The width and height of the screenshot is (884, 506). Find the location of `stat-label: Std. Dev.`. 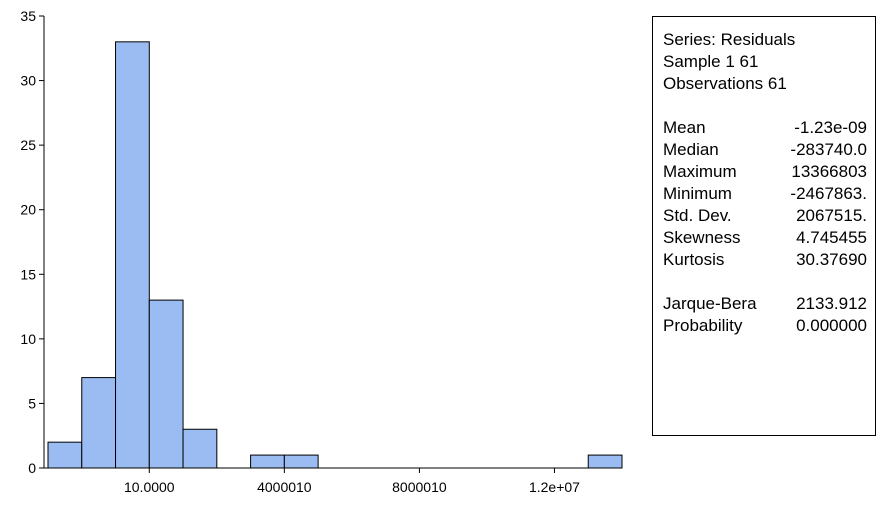

stat-label: Std. Dev. is located at coordinates (697, 215).